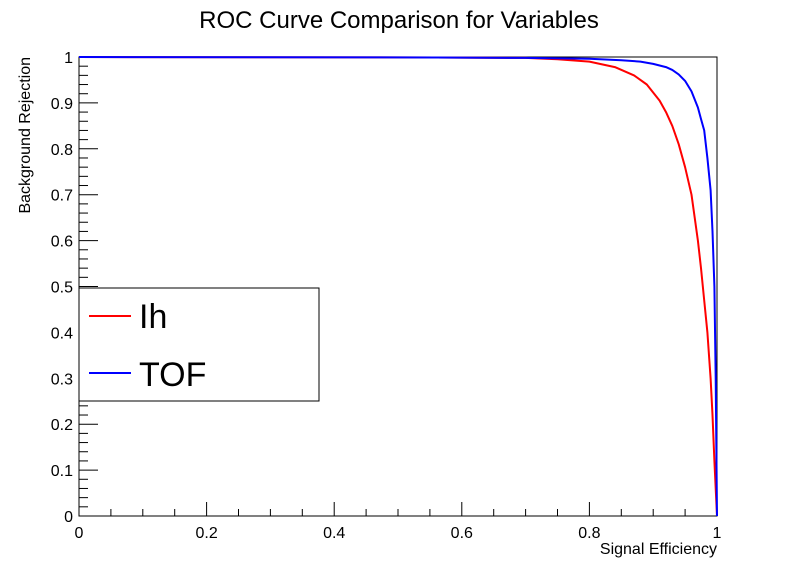 This screenshot has width=798, height=574. I want to click on x-axis: 0 0.2 0.4 0.6 0.8 1, so click(398, 522).